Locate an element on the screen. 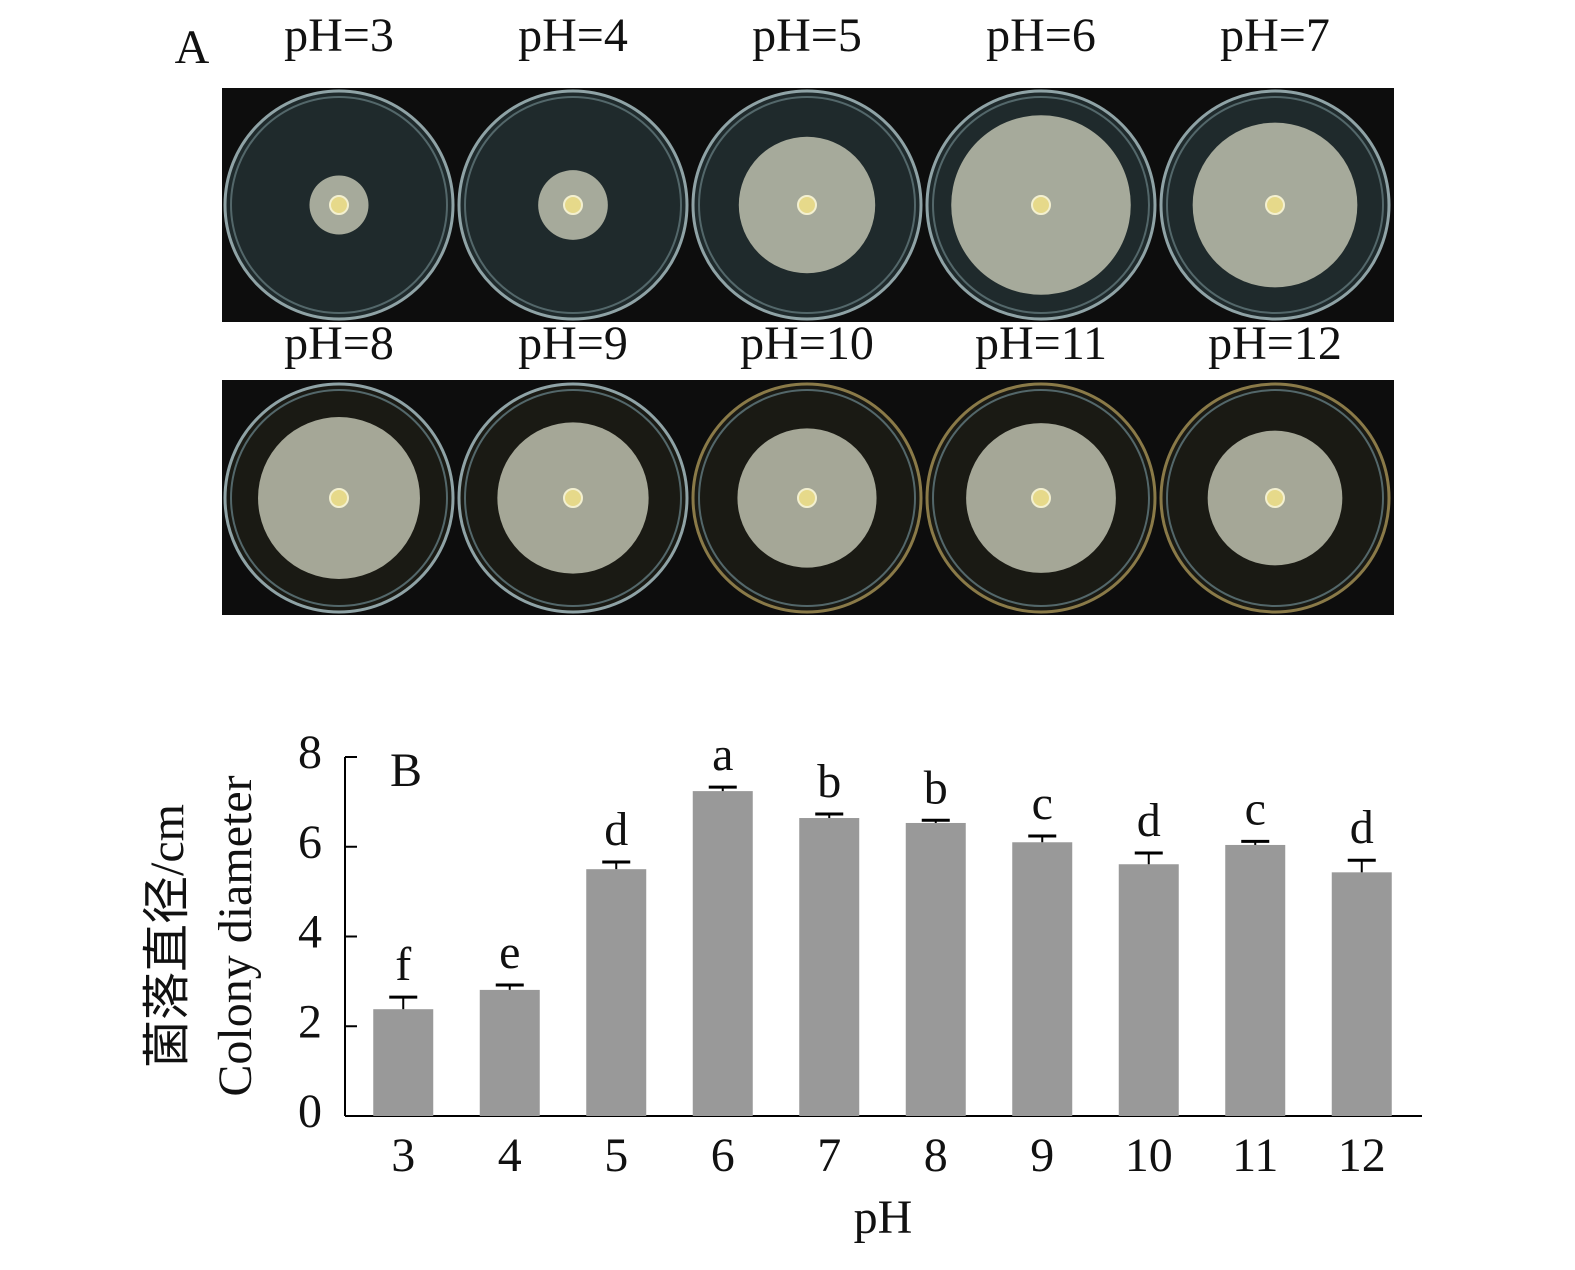 Image resolution: width=1575 pixels, height=1270 pixels. x-tick-label: 12 is located at coordinates (1362, 1155).